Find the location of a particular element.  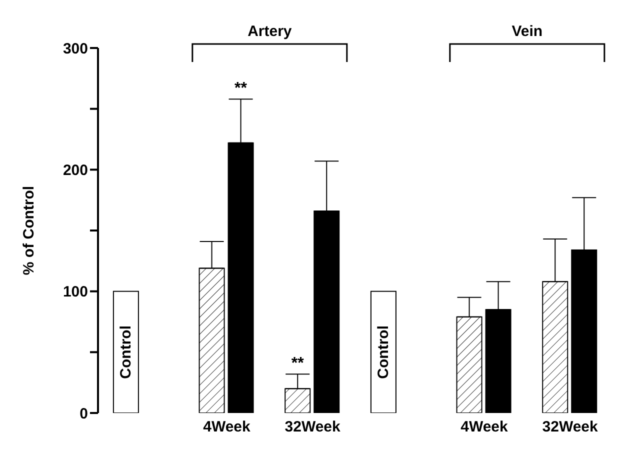

text: Vein is located at coordinates (527, 31).